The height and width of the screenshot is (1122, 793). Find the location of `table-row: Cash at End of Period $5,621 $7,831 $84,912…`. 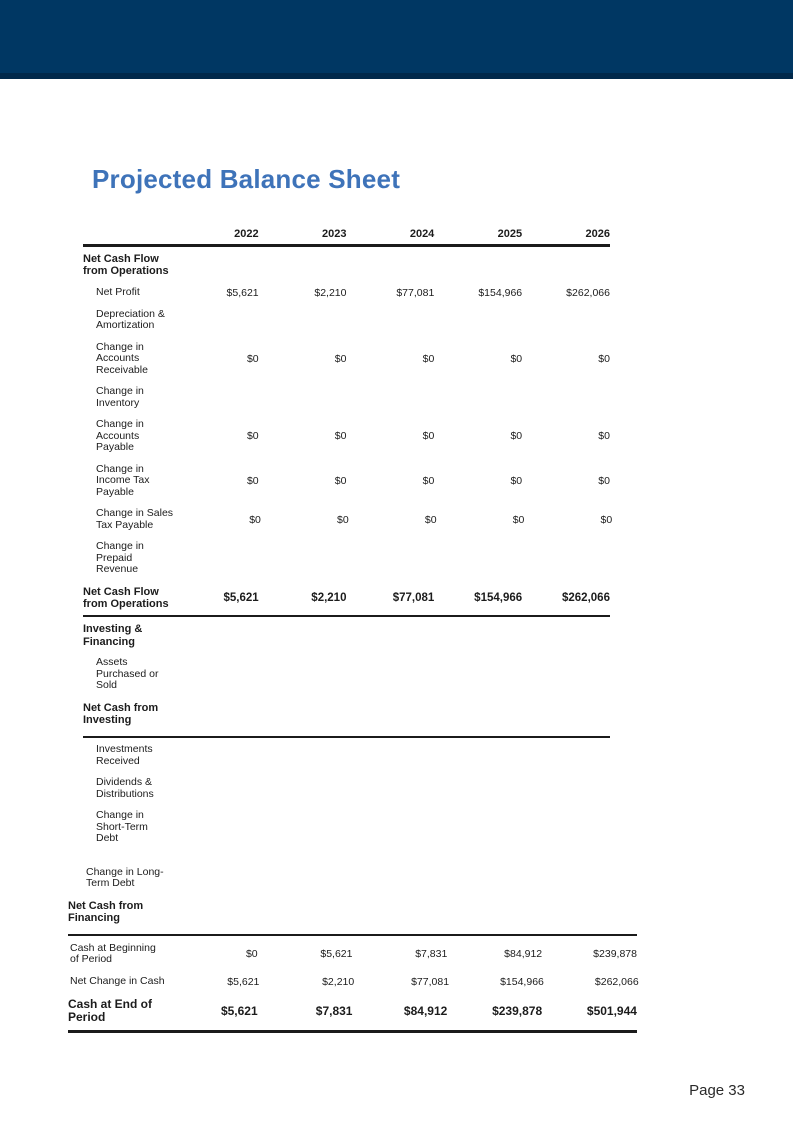

table-row: Cash at End of Period $5,621 $7,831 $84,912… is located at coordinates (352, 1010).